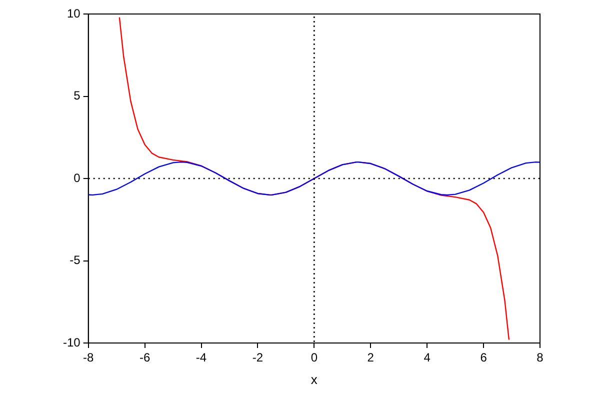  Describe the element at coordinates (540, 357) in the screenshot. I see `x-tick-label: 8` at that location.